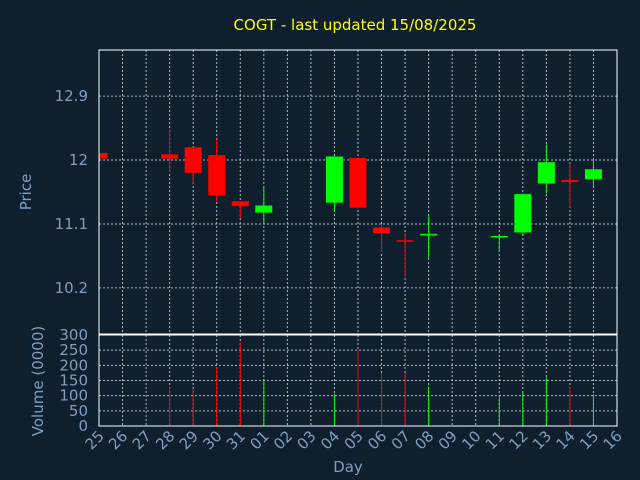 The width and height of the screenshot is (640, 480). Describe the element at coordinates (38, 381) in the screenshot. I see `volume-axis-label: Volume (0000)` at that location.